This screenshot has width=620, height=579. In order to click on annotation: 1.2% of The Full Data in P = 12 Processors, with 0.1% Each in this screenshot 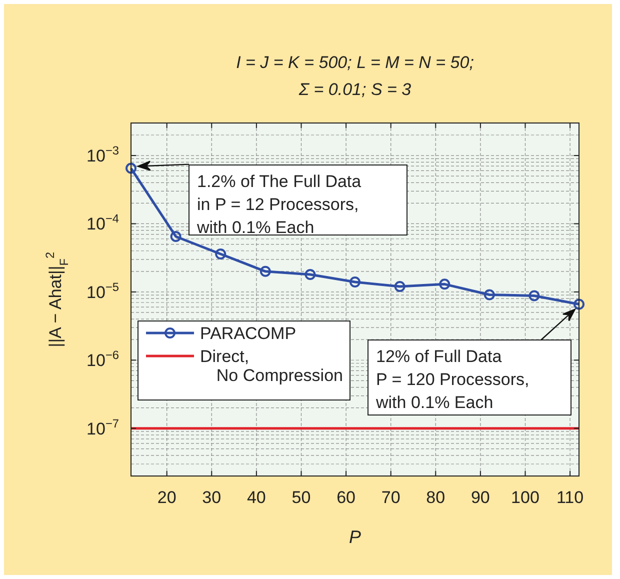, I will do `click(279, 204)`.